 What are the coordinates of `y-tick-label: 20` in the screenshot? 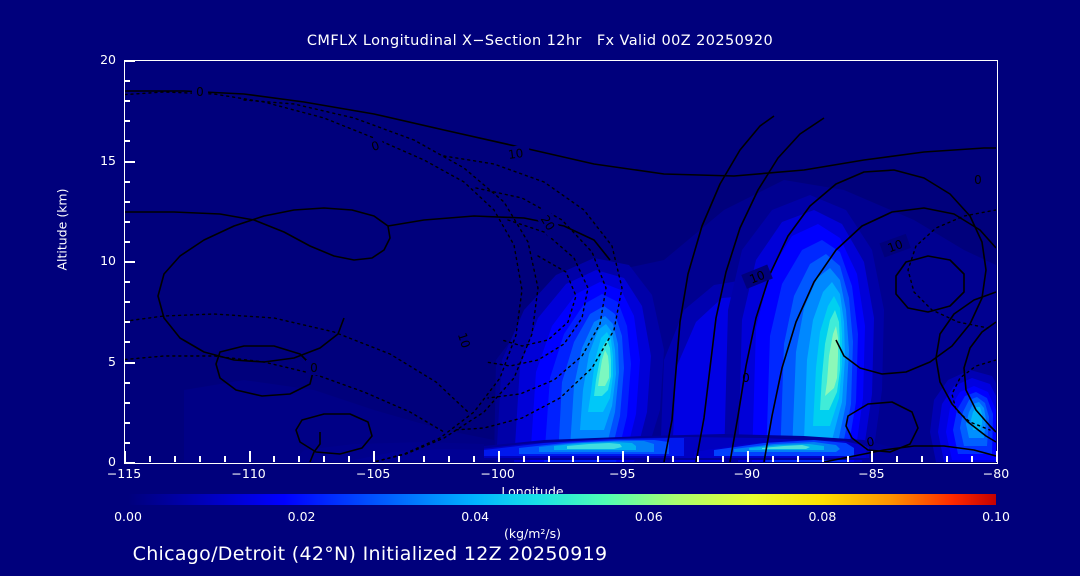 It's located at (108, 59).